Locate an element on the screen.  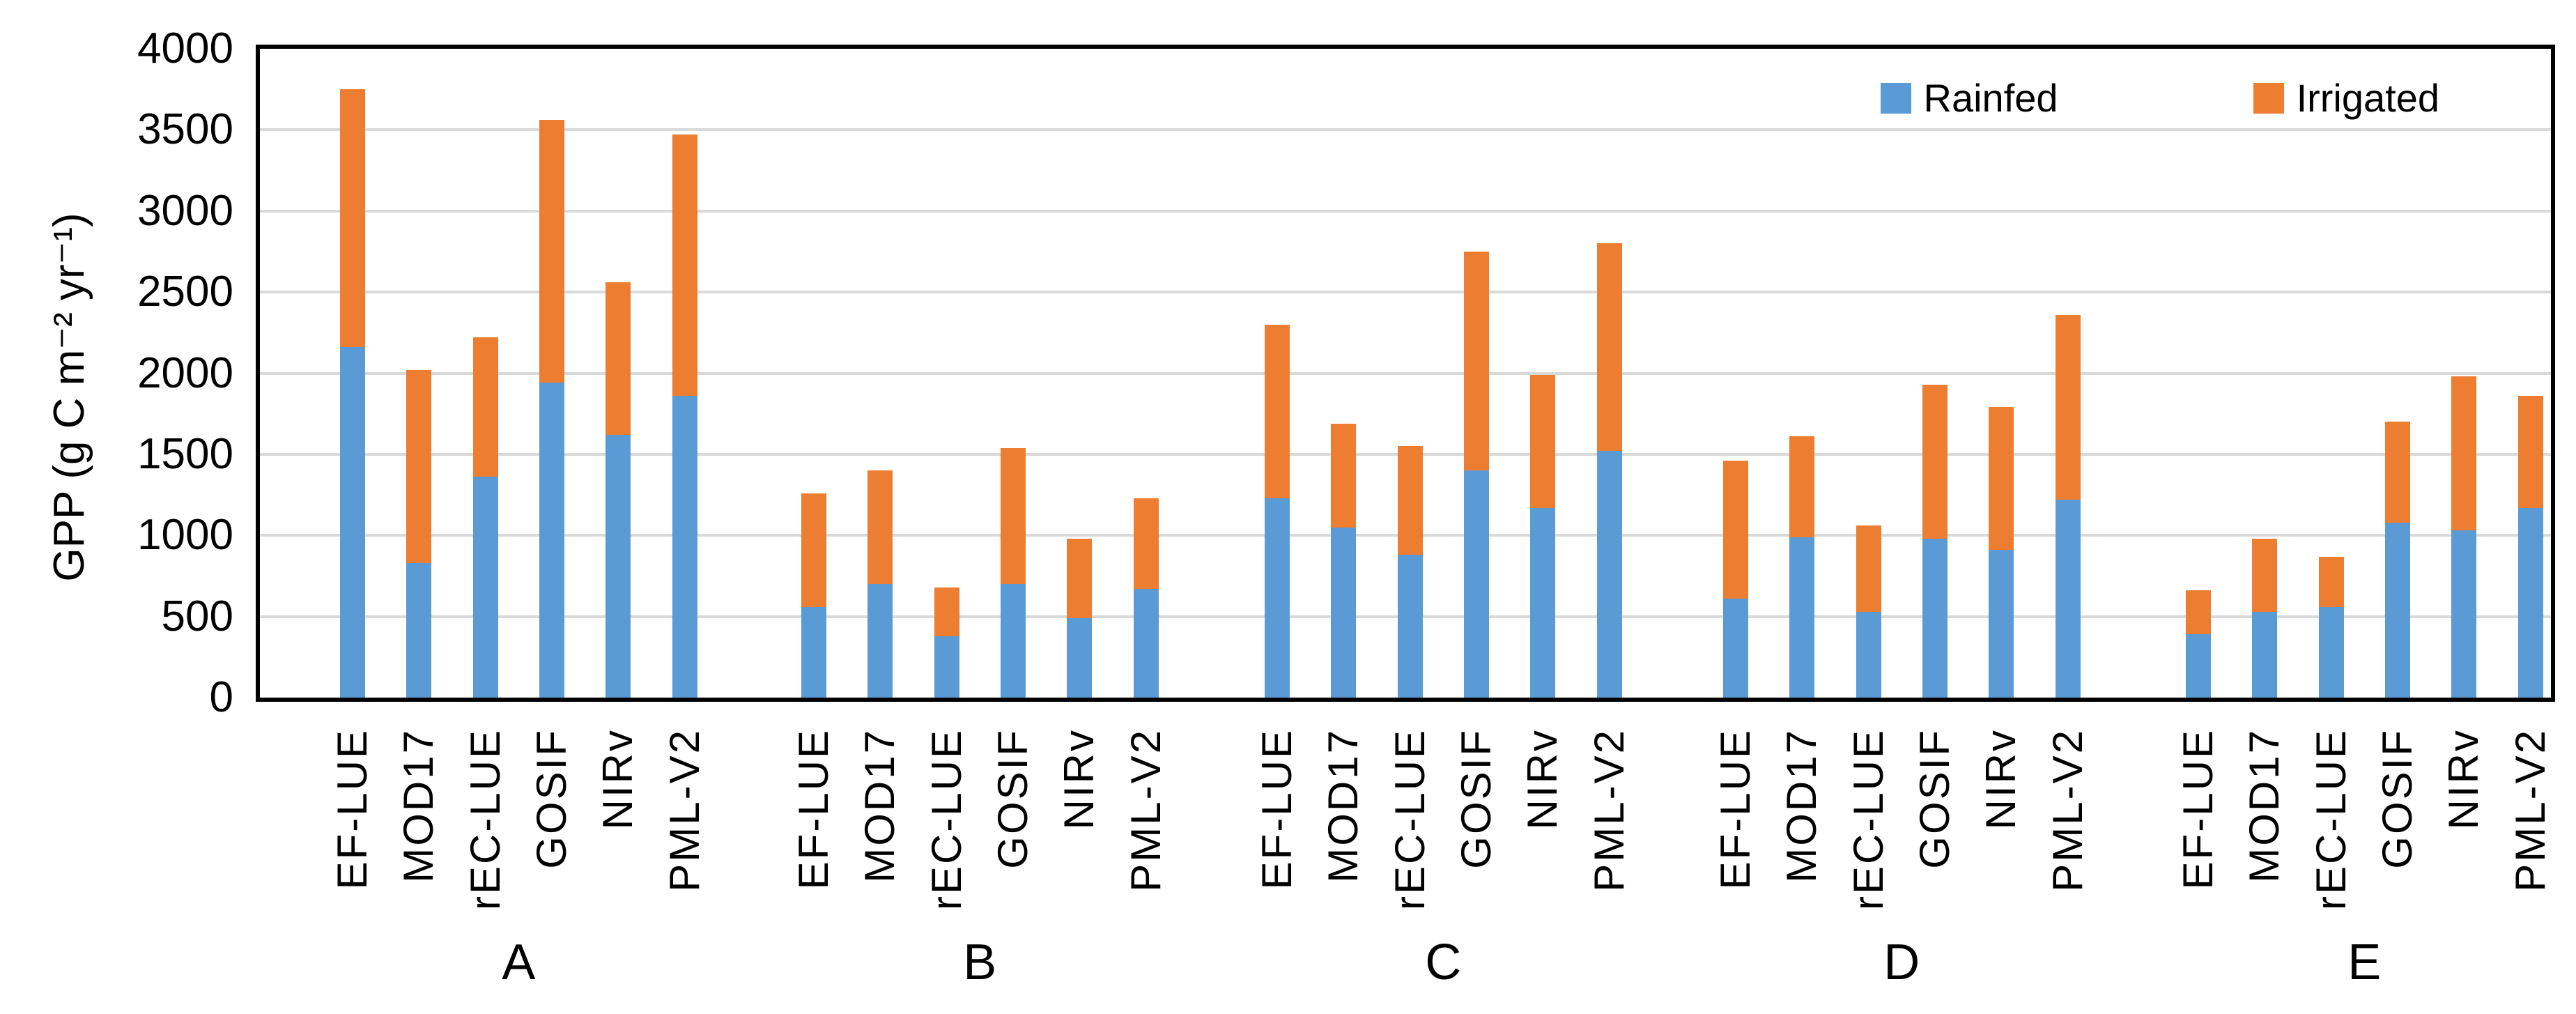
bar-A-NIRv is located at coordinates (618, 490).